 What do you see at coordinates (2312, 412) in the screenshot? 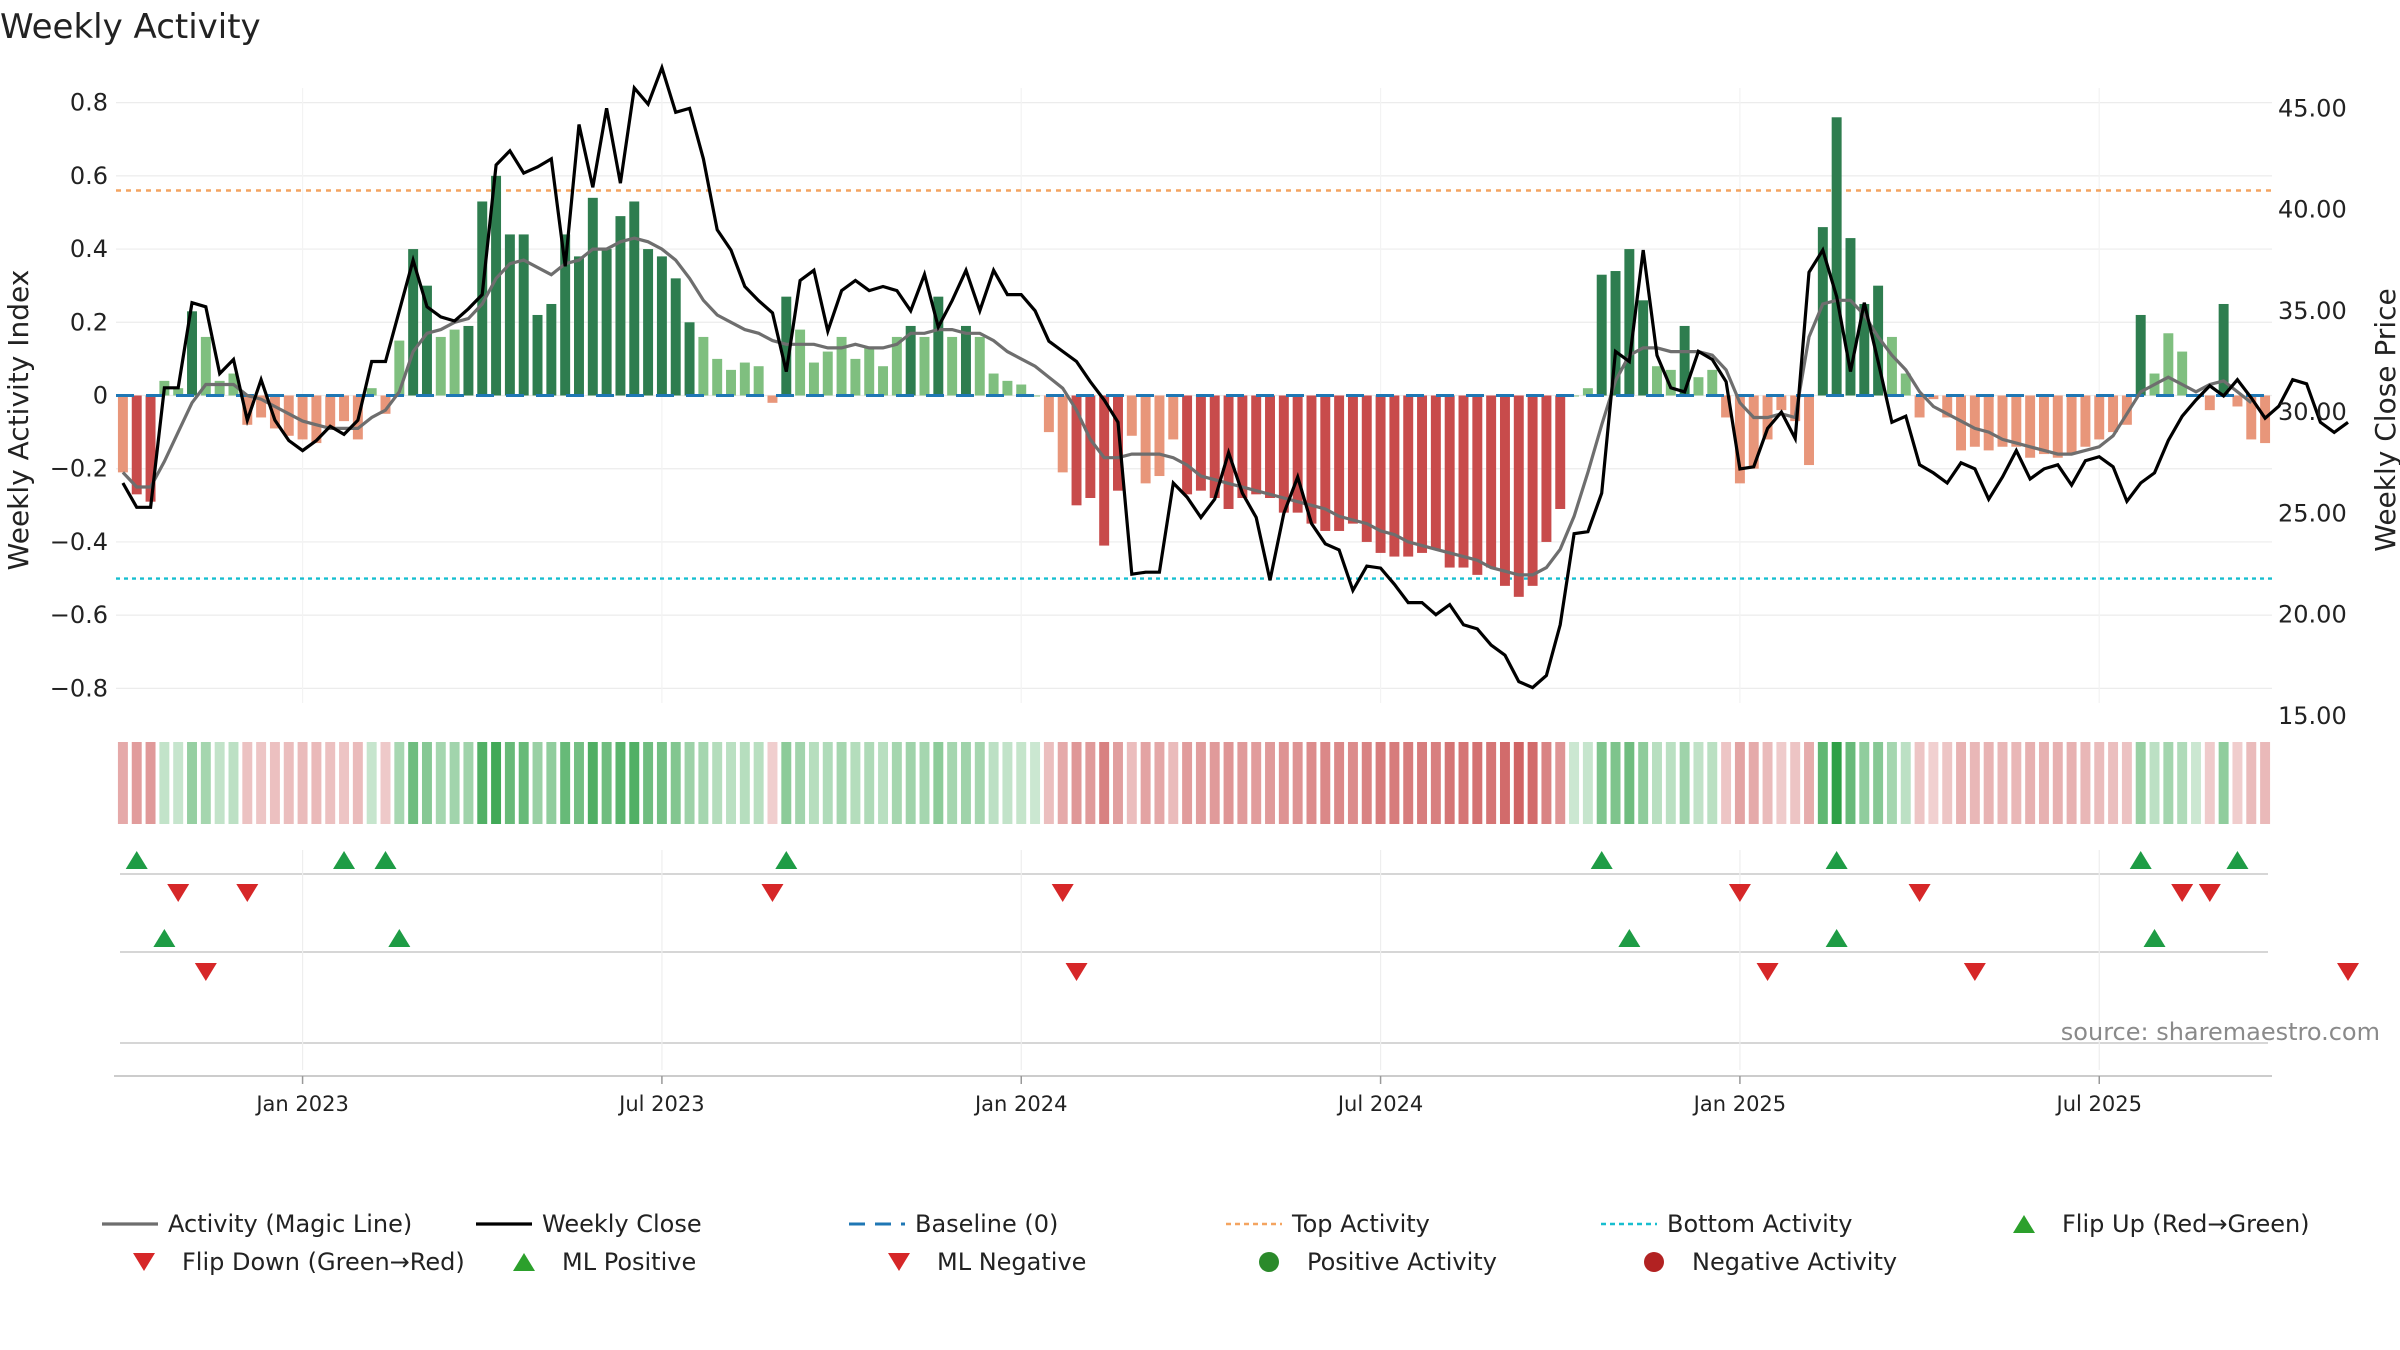
I see `right-tick-label: 30.00` at bounding box center [2312, 412].